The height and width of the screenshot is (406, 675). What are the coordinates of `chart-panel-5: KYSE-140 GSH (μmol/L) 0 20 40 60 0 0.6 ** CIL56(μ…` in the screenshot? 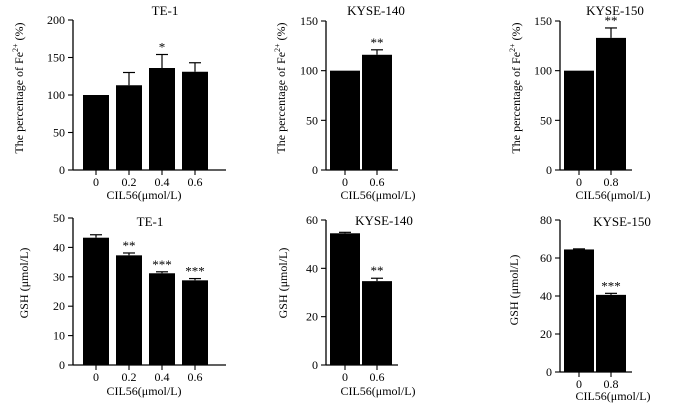 It's located at (346, 305).